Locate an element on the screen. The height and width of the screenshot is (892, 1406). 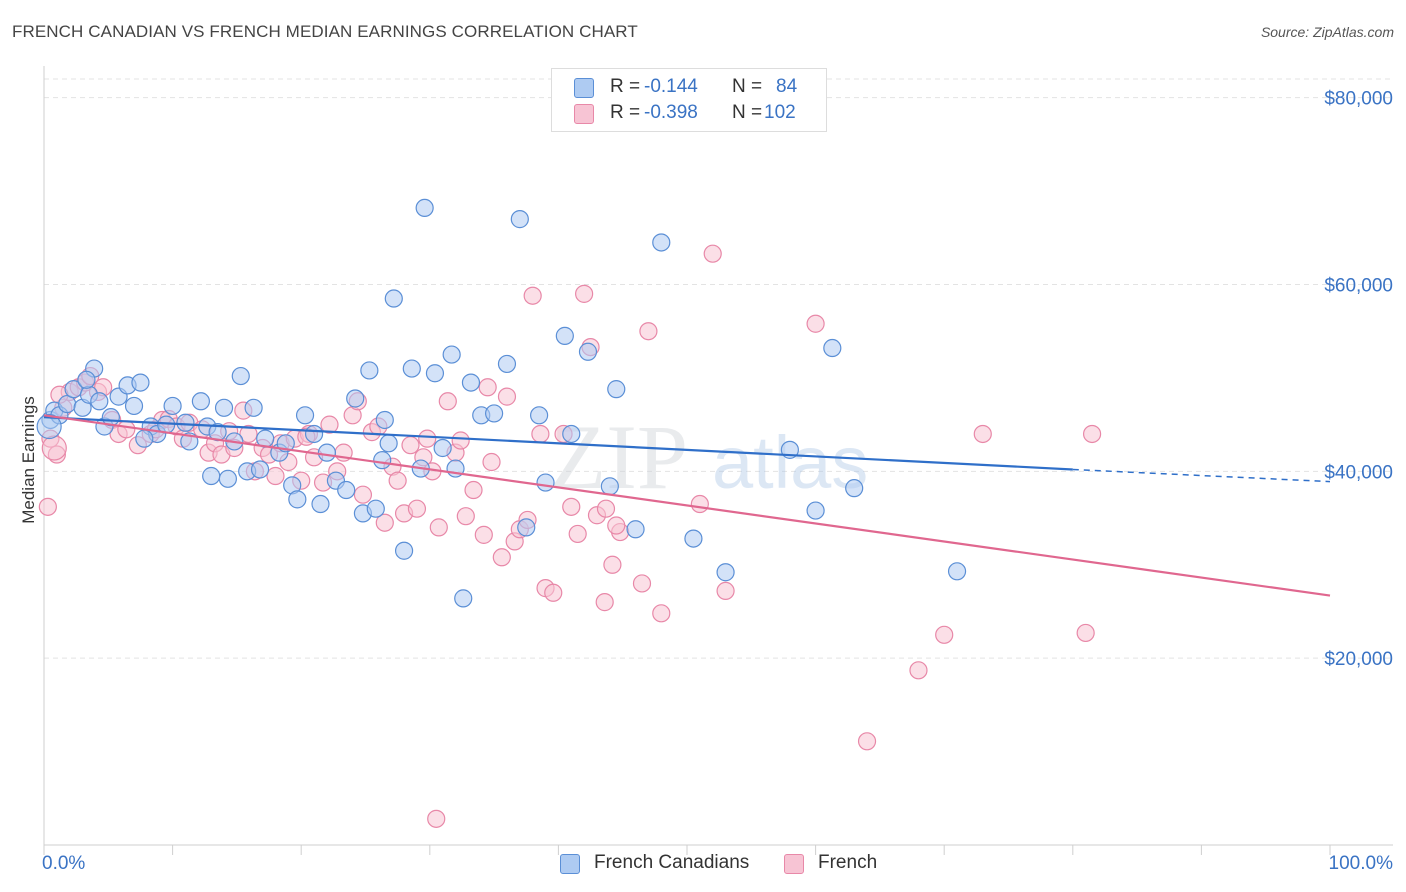
watermark-zip: ZIP is located at coordinates (619, 457).